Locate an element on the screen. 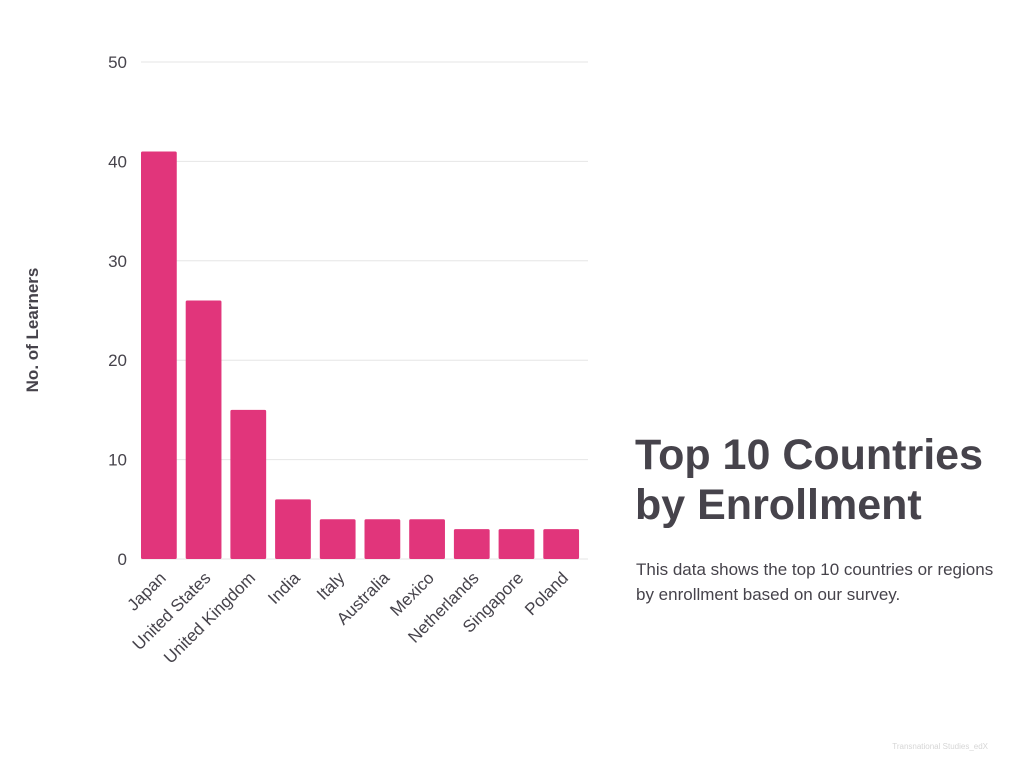 This screenshot has width=1024, height=768. bar-united-states is located at coordinates (203, 429).